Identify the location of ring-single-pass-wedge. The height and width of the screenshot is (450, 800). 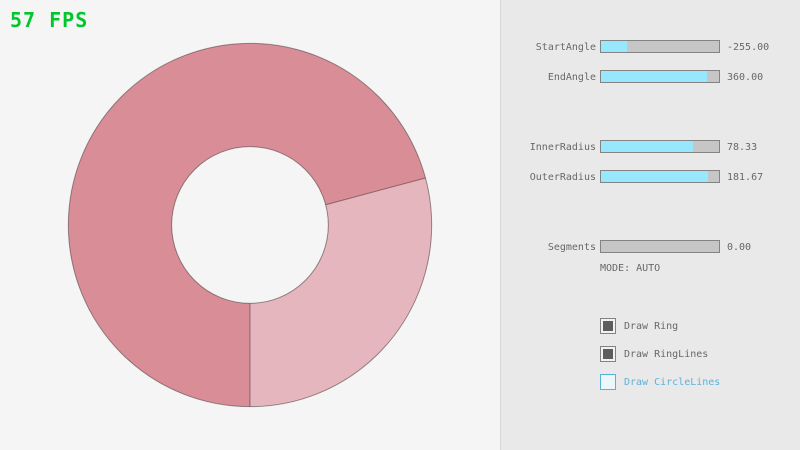
(341, 292).